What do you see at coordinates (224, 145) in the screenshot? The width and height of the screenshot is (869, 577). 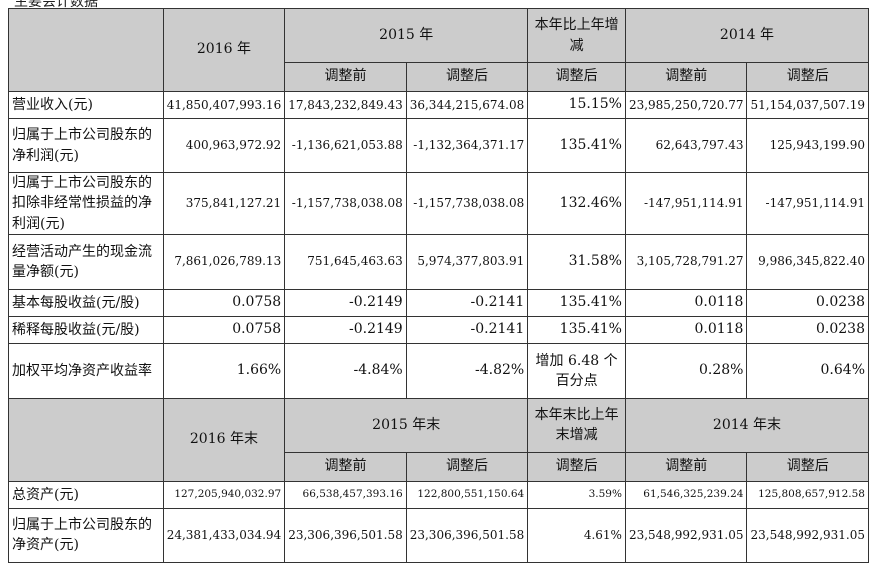 I see `value-2016: 400,963,972.92` at bounding box center [224, 145].